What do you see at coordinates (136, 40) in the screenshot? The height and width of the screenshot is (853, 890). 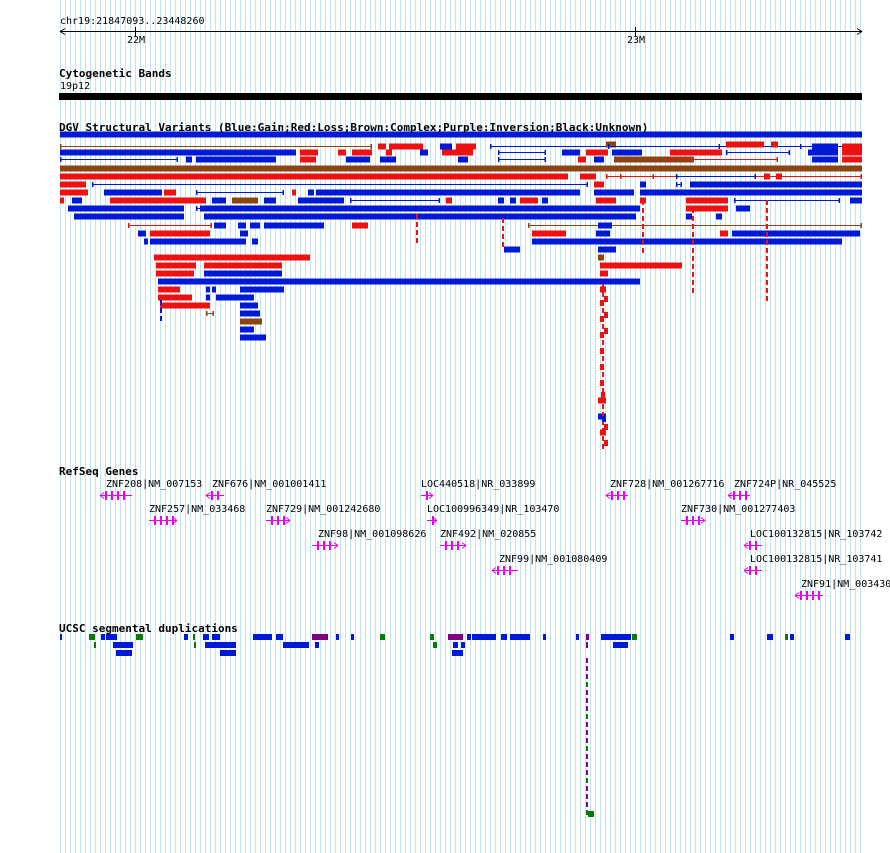 I see `ruler-tick-label-22m: 22M` at bounding box center [136, 40].